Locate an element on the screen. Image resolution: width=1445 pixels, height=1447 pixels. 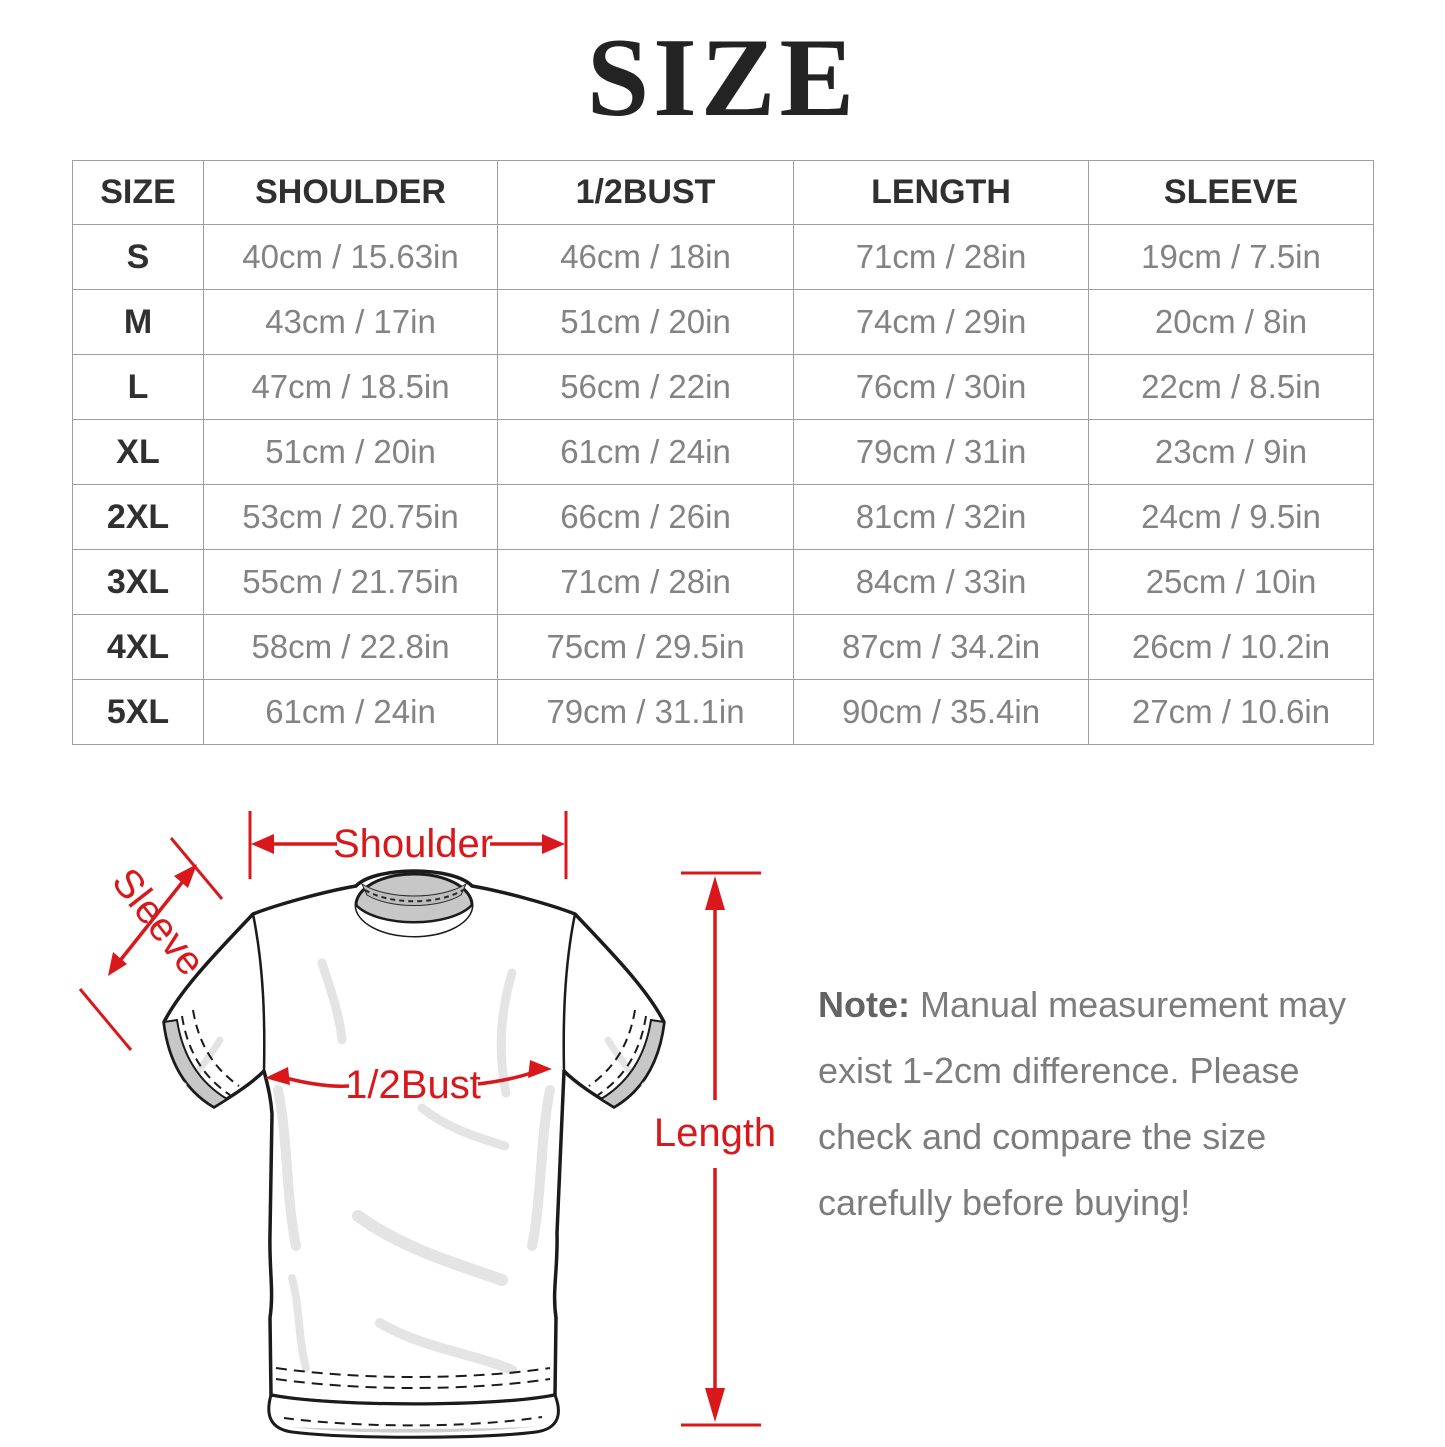
bust-cell: 66cm / 26in is located at coordinates (645, 517).